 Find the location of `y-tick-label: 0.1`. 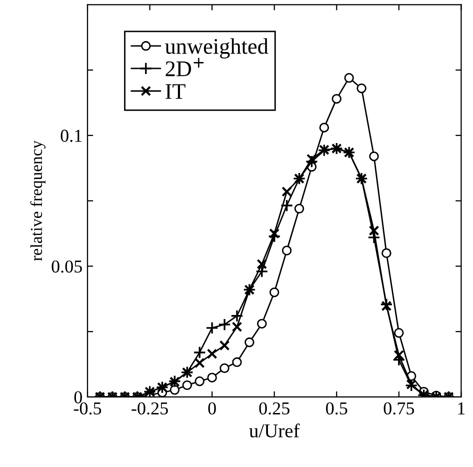

y-tick-label: 0.1 is located at coordinates (71, 136).